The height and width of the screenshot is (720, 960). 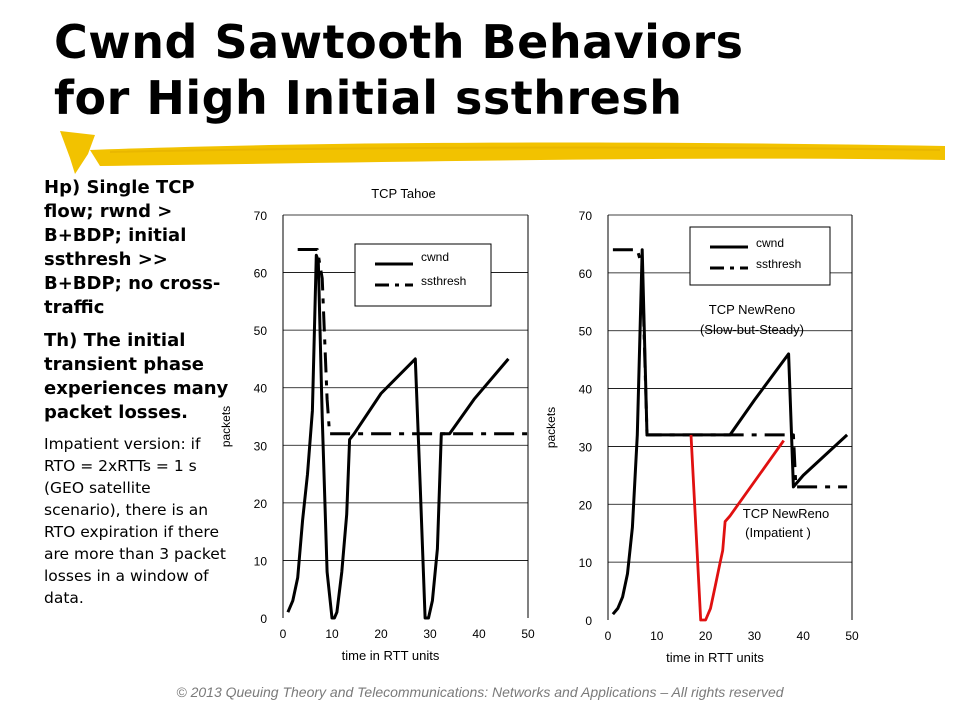 What do you see at coordinates (657, 636) in the screenshot?
I see `chart2-xtick-label: 10` at bounding box center [657, 636].